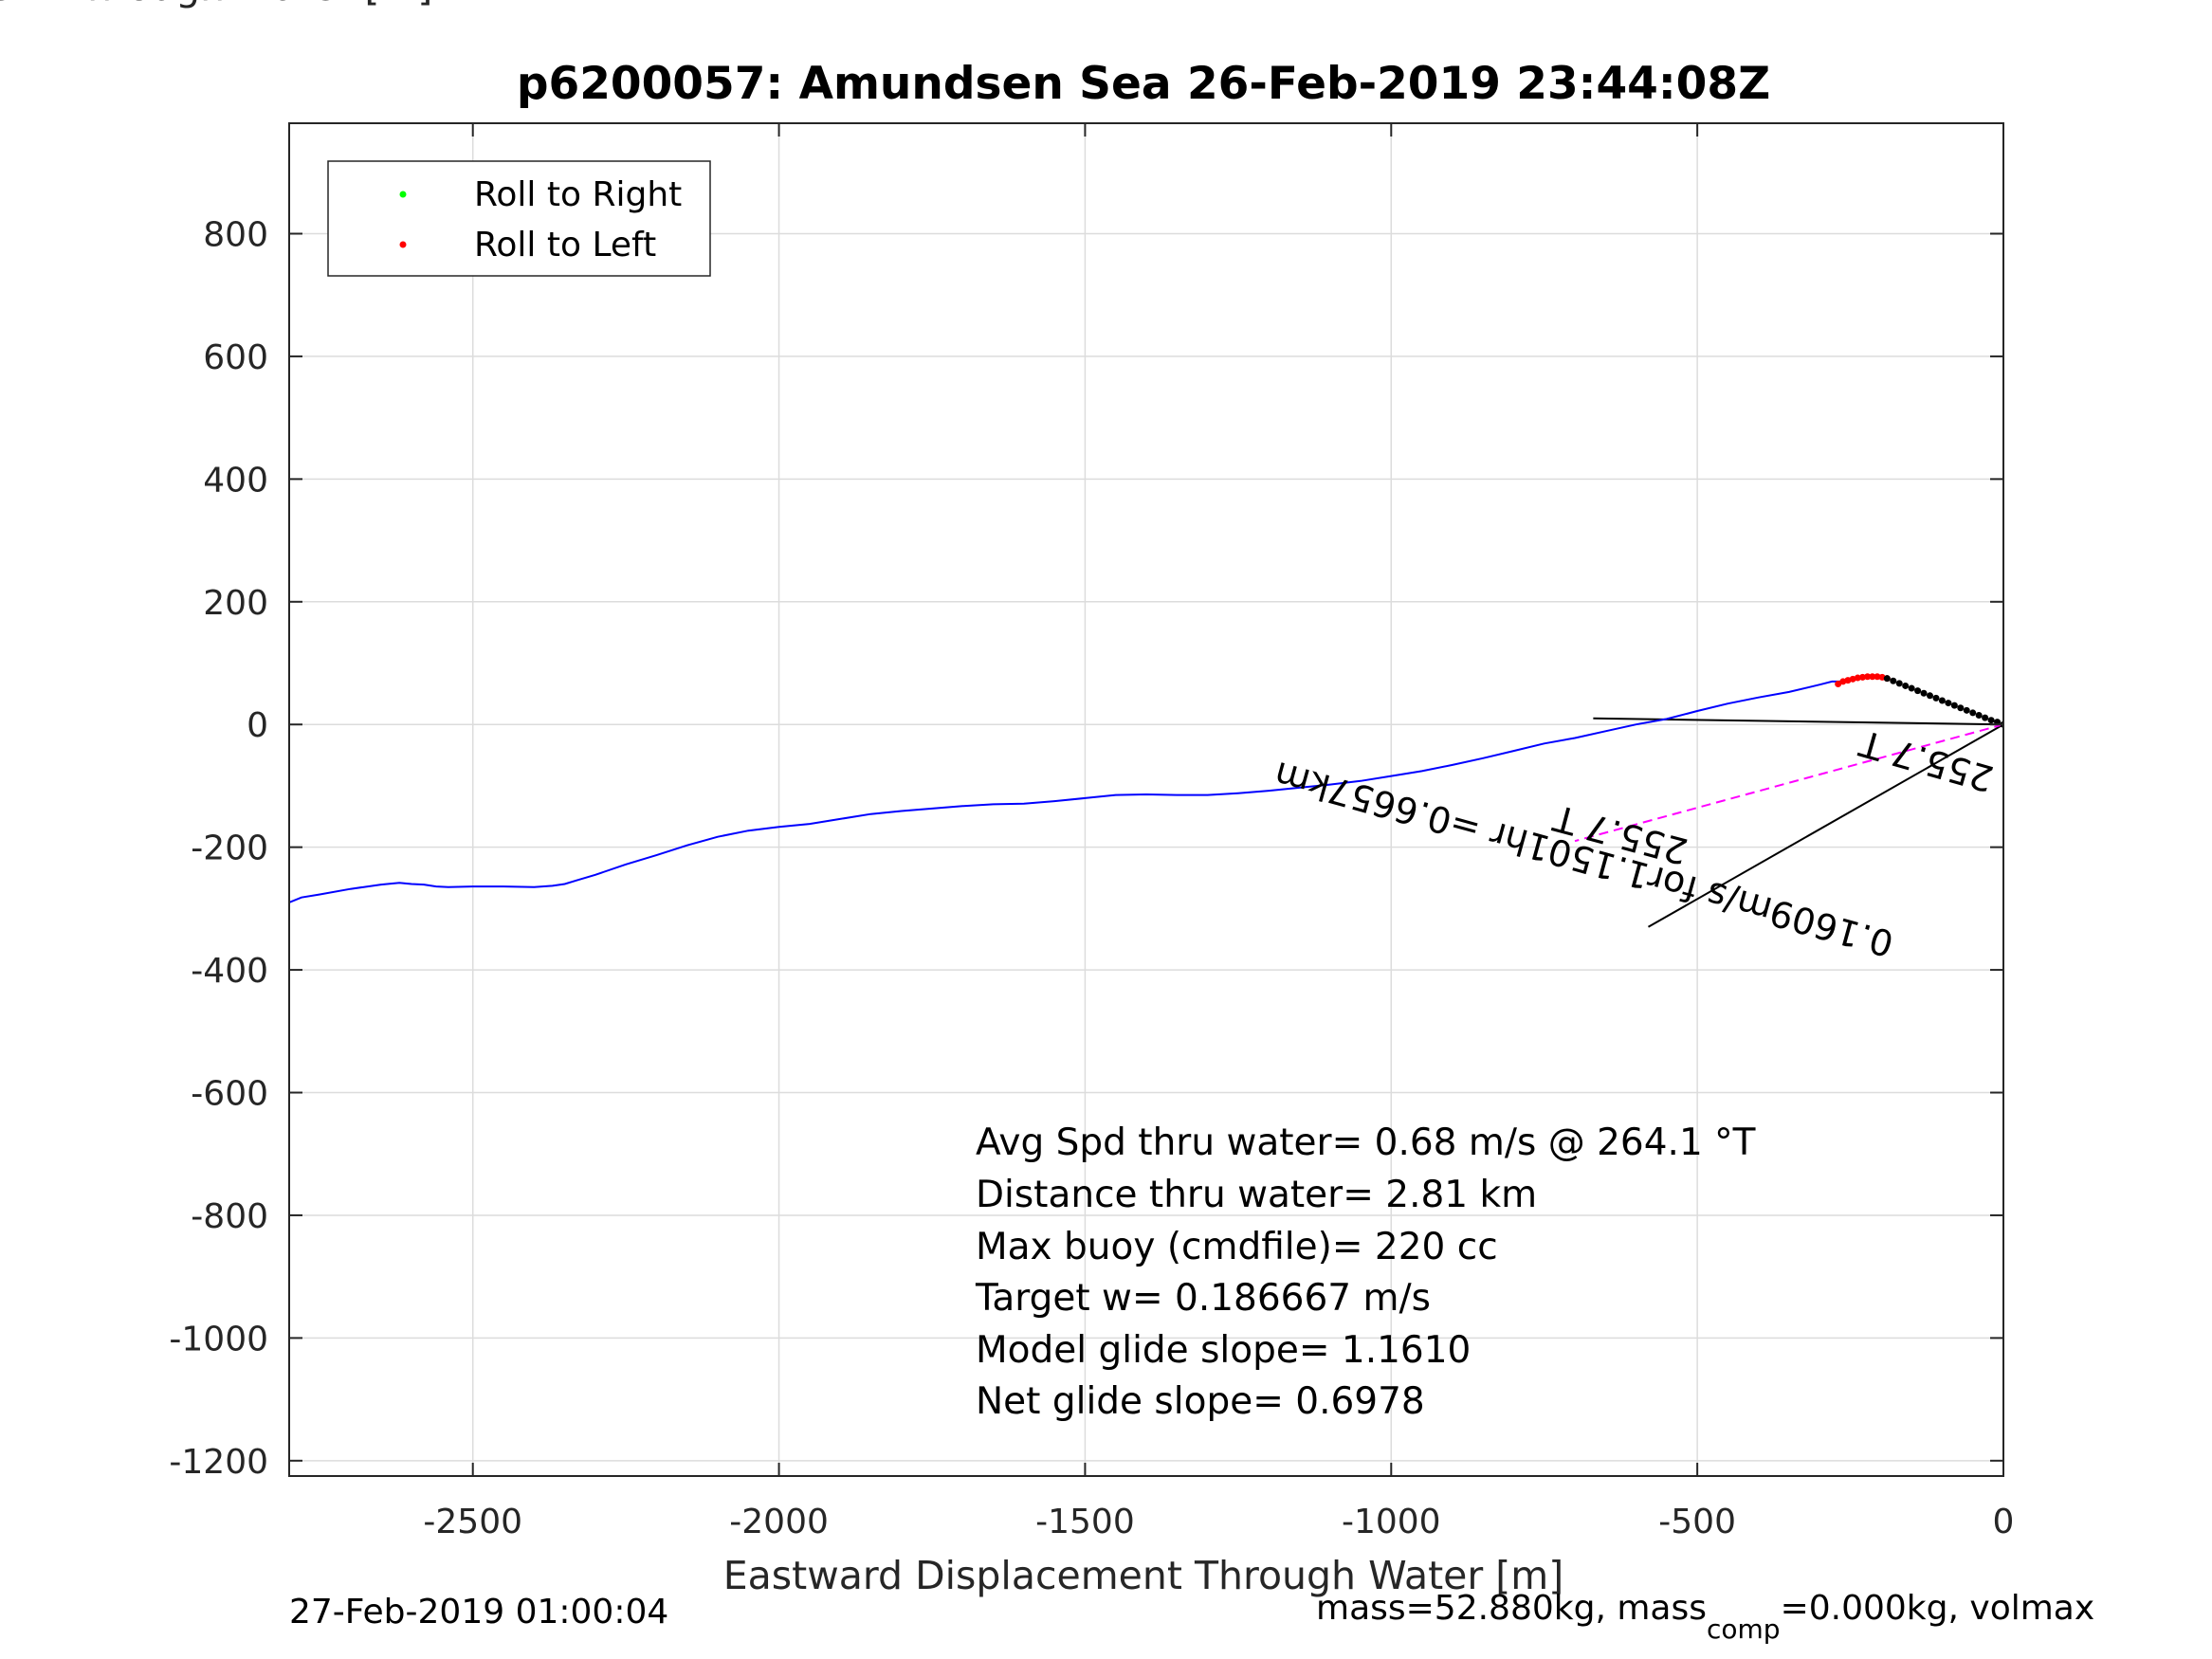 The height and width of the screenshot is (1659, 2212). What do you see at coordinates (1938, 1608) in the screenshot?
I see `footer-mass-suffix: =0.000kg, volmax` at bounding box center [1938, 1608].